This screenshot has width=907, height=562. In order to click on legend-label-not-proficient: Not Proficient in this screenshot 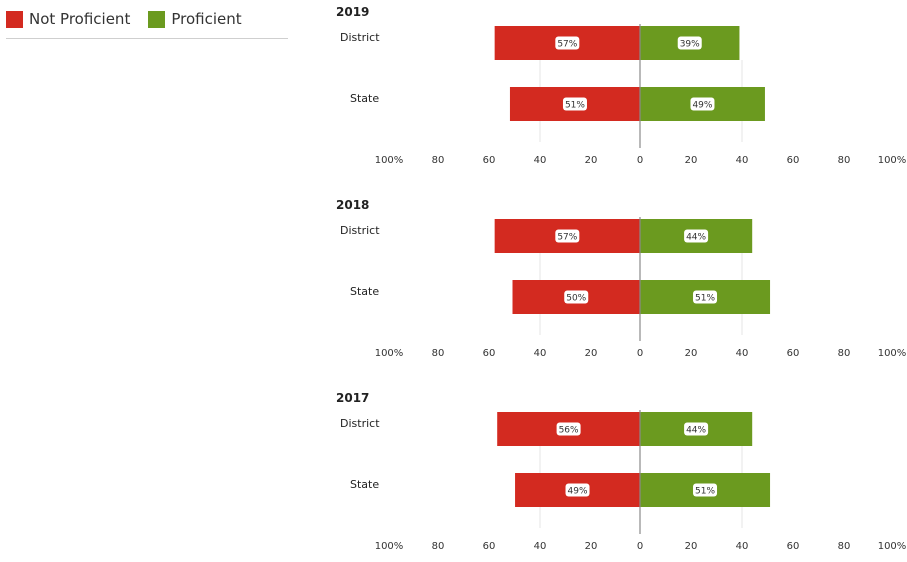, I will do `click(80, 19)`.